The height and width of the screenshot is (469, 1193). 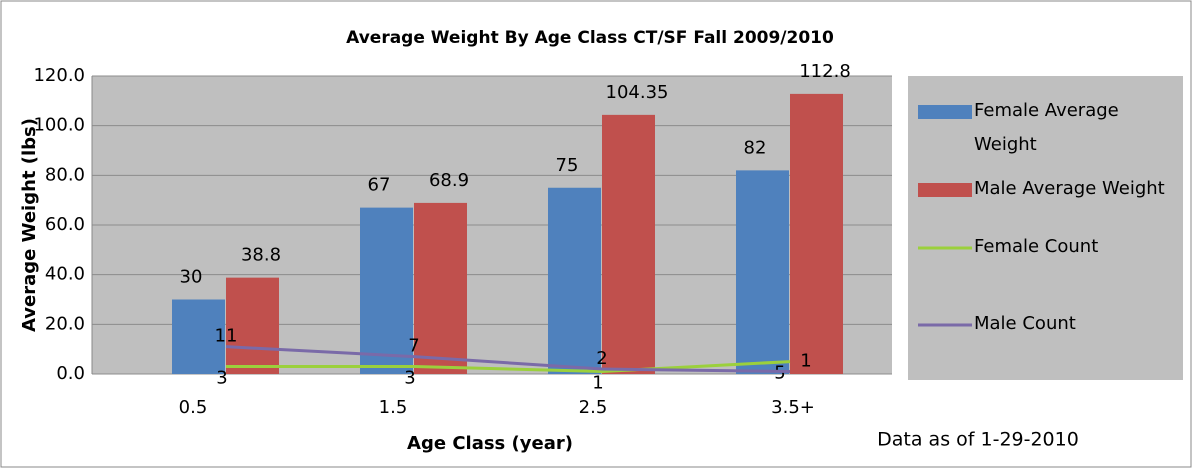 What do you see at coordinates (70, 373) in the screenshot?
I see `y-tick-label: 0.0` at bounding box center [70, 373].